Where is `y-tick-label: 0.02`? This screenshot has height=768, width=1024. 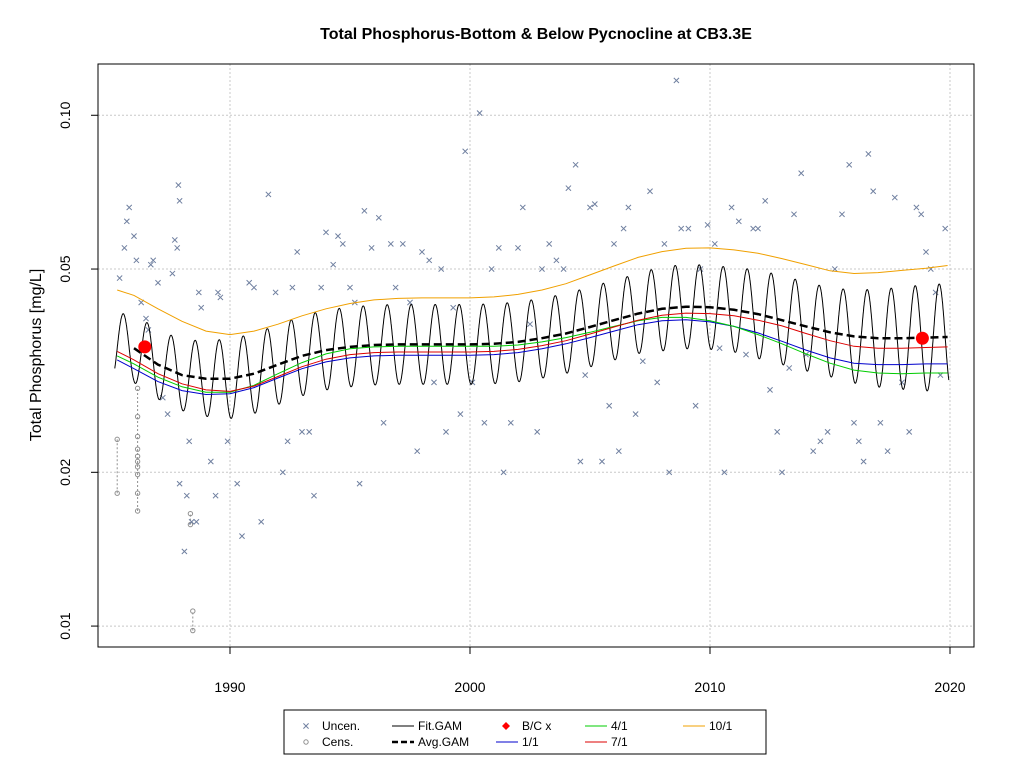 y-tick-label: 0.02 is located at coordinates (65, 471).